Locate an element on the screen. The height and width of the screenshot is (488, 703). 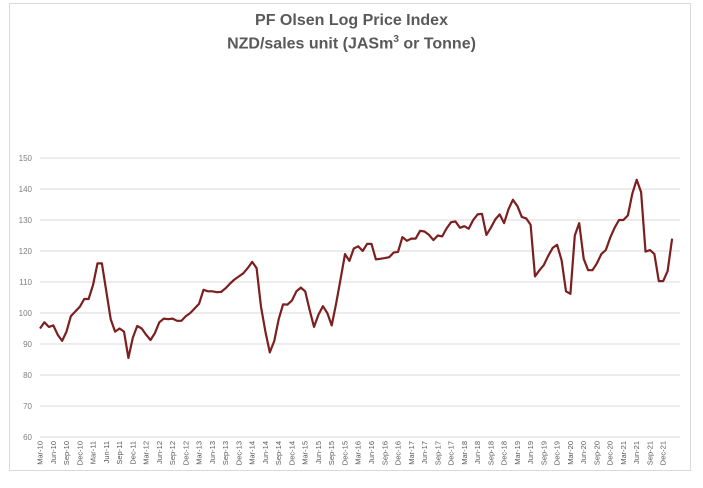
x-tick-label: Sep-19 is located at coordinates (543, 453).